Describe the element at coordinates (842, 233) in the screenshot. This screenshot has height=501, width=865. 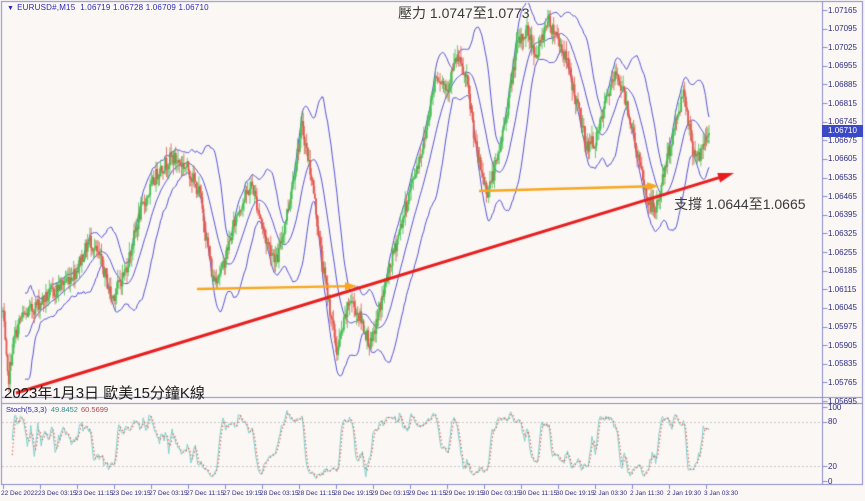
I see `price-axis-label: 1.06325` at that location.